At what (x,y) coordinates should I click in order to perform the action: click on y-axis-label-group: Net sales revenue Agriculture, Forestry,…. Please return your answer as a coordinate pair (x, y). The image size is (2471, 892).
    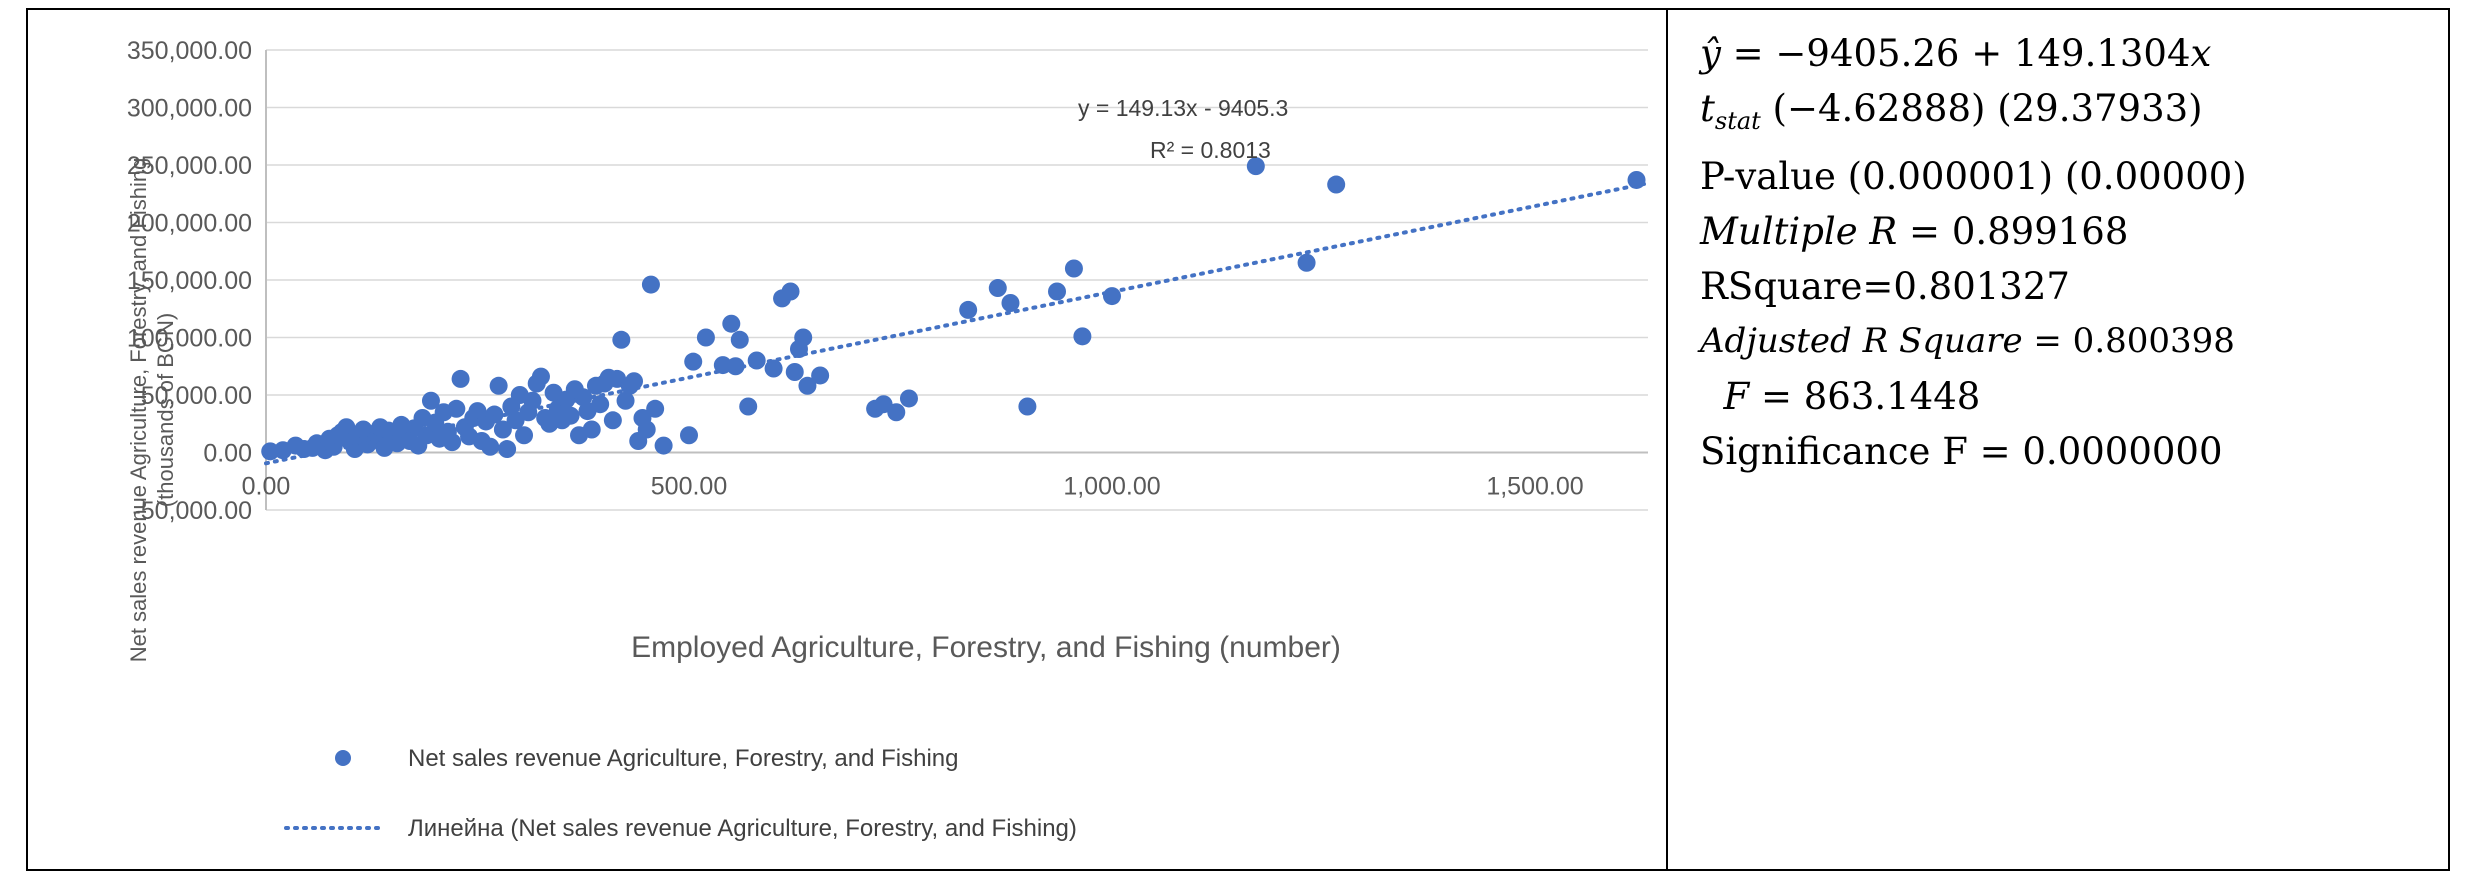
    Looking at the image, I should click on (152, 410).